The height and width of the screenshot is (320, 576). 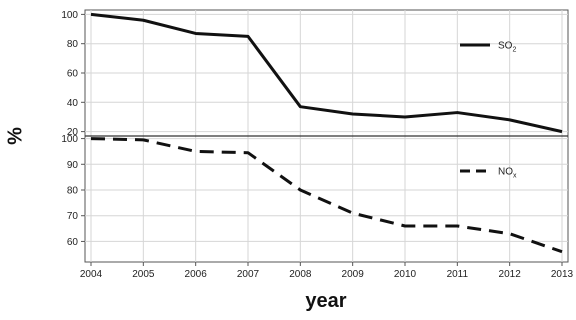 What do you see at coordinates (353, 274) in the screenshot?
I see `x-tick-label: 2009` at bounding box center [353, 274].